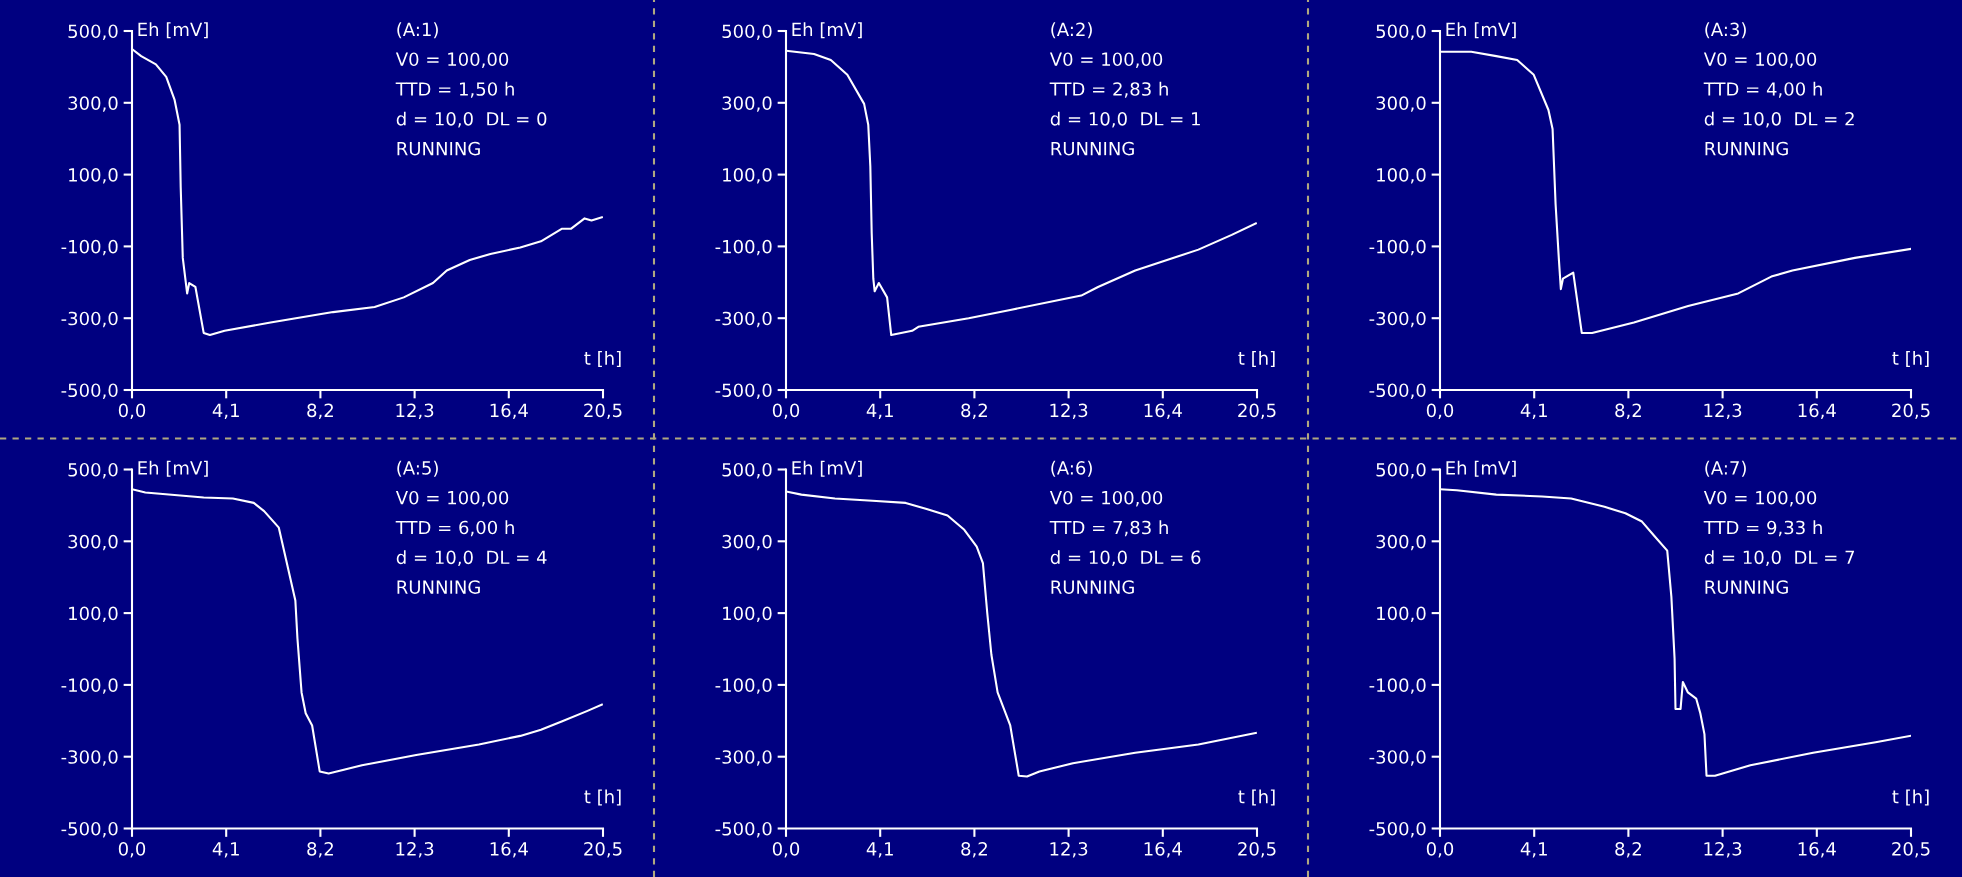 The height and width of the screenshot is (877, 1962). I want to click on annotation: d = 10,0 DL = 4, so click(471, 558).